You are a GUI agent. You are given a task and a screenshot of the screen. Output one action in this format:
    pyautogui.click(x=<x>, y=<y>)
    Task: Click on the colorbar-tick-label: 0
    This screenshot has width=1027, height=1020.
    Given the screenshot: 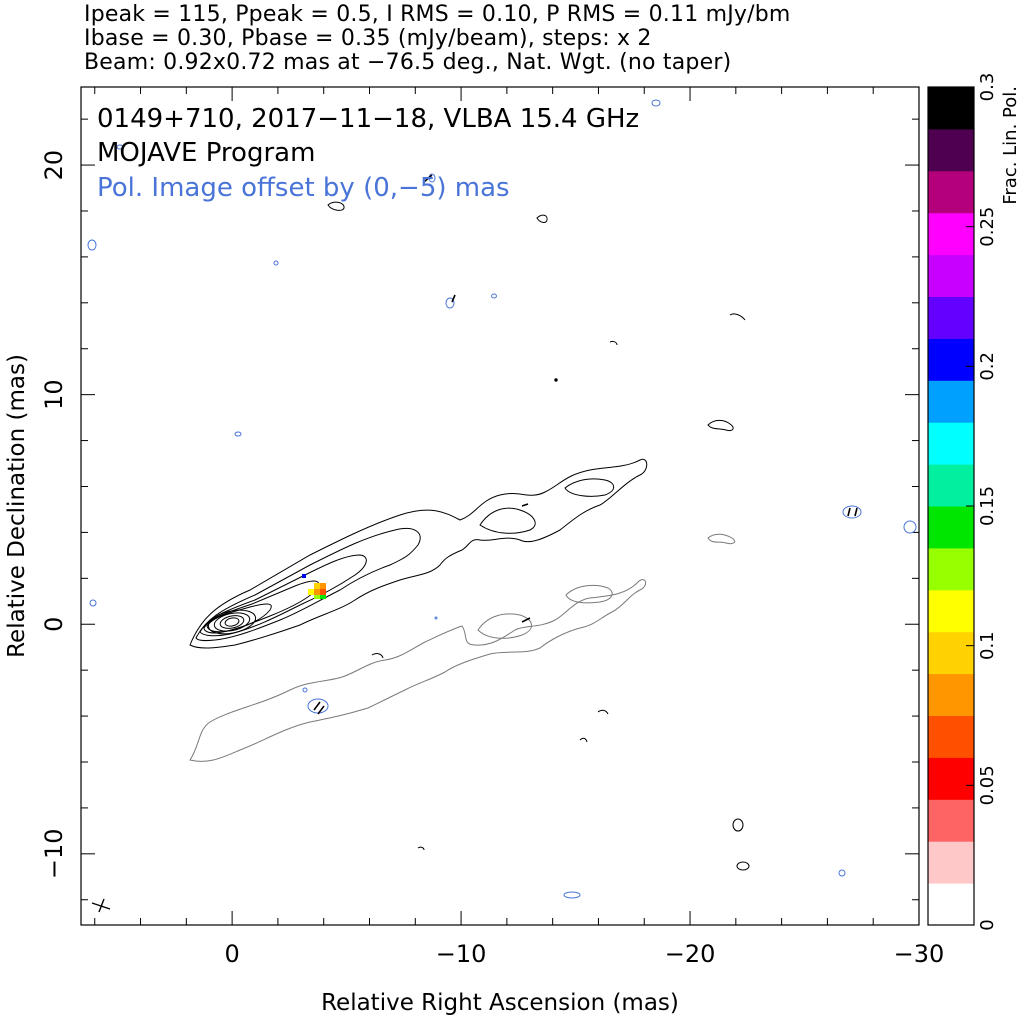 What is the action you would take?
    pyautogui.click(x=987, y=924)
    